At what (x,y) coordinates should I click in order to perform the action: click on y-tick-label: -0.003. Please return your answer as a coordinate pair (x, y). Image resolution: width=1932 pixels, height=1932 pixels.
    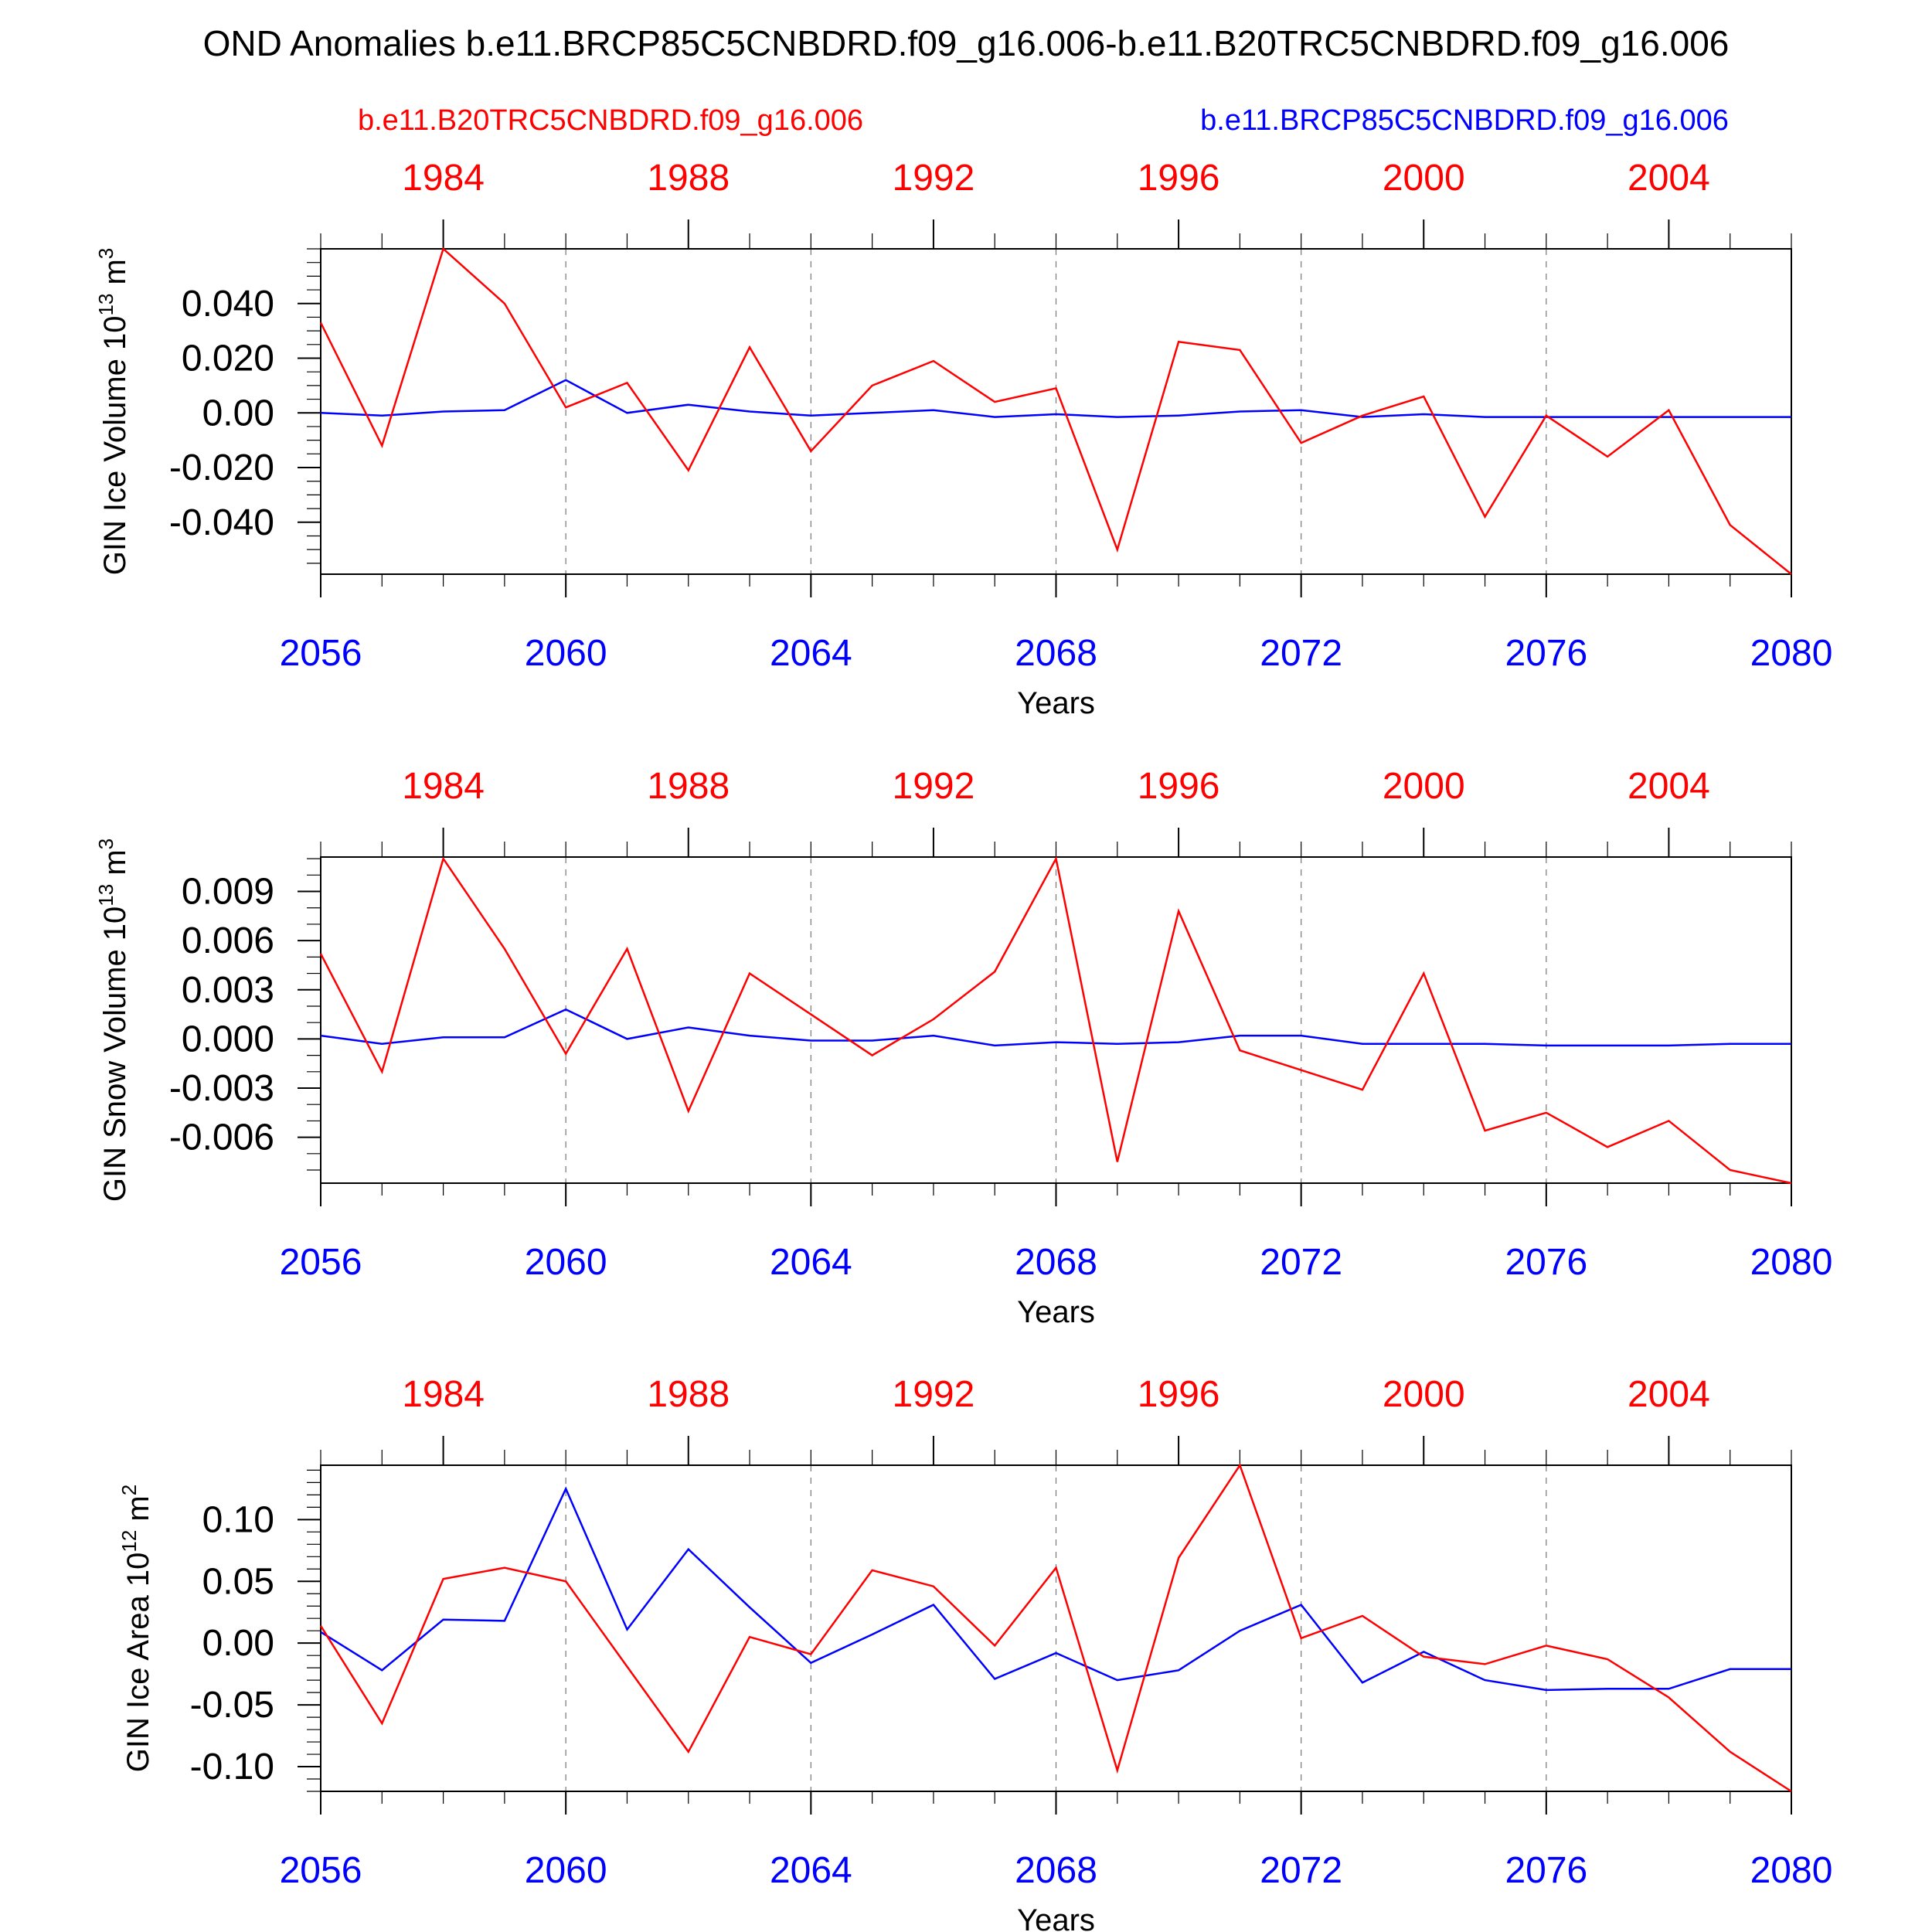
    Looking at the image, I should click on (221, 1088).